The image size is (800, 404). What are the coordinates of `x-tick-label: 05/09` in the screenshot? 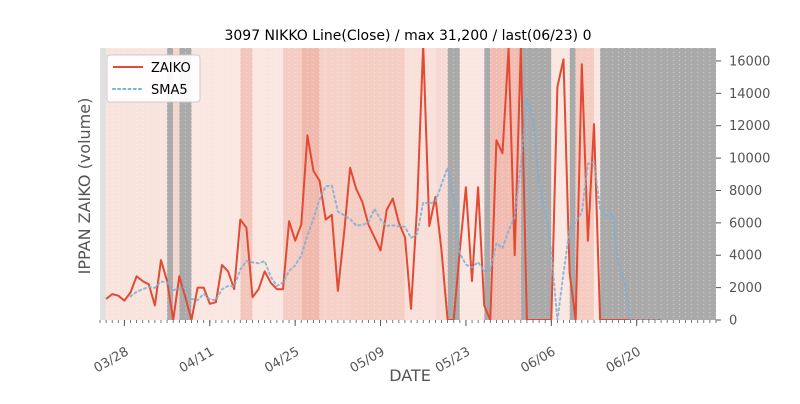 It's located at (368, 360).